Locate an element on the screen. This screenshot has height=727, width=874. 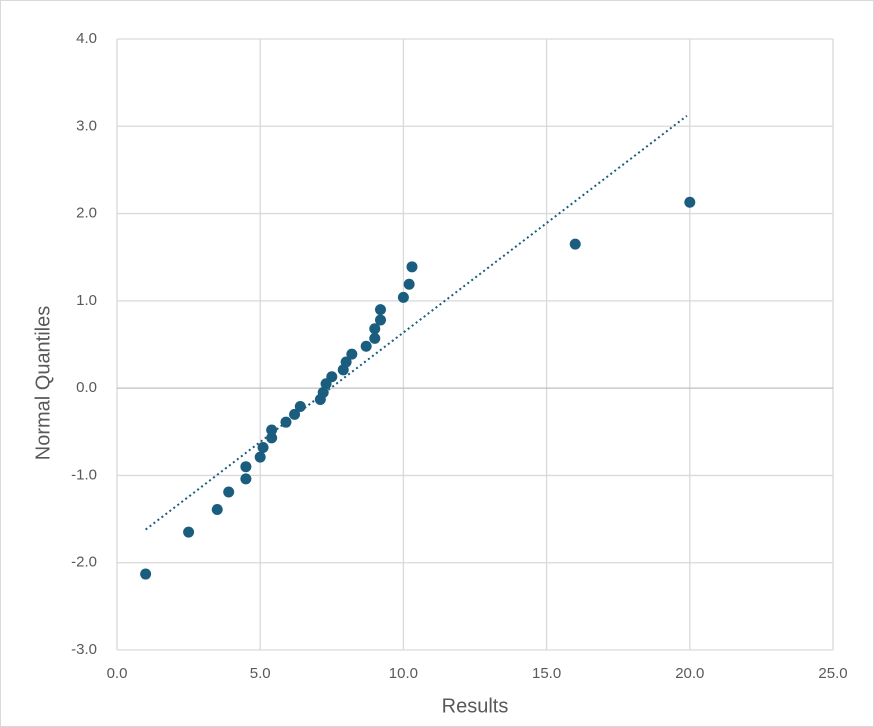
x-tick-label: 0.0 is located at coordinates (117, 673).